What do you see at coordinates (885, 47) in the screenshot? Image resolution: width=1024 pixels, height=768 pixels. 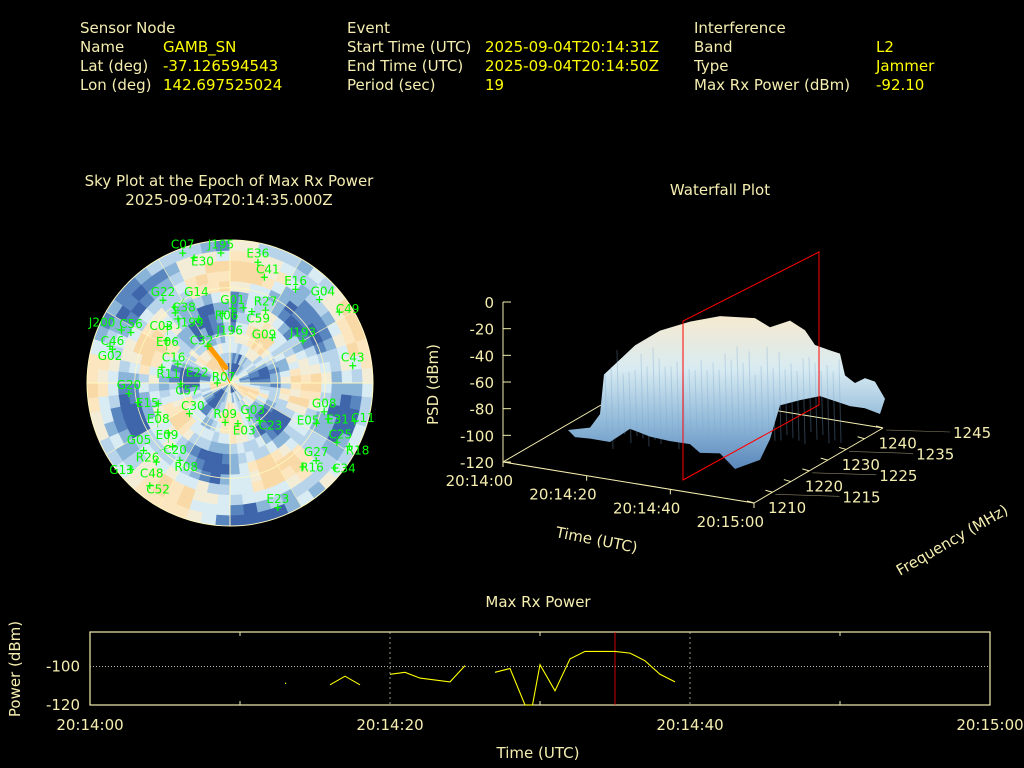 I see `band-value: L2` at bounding box center [885, 47].